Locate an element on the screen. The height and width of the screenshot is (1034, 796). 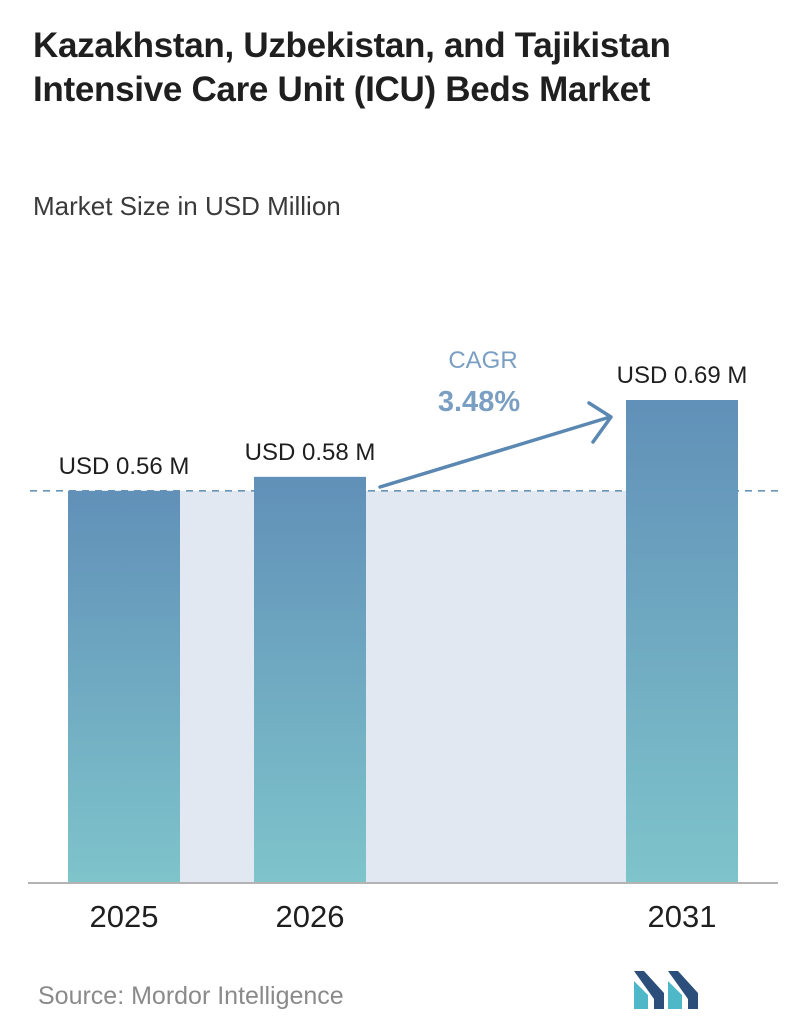
chart-subtitle: Market Size in USD Million is located at coordinates (187, 206).